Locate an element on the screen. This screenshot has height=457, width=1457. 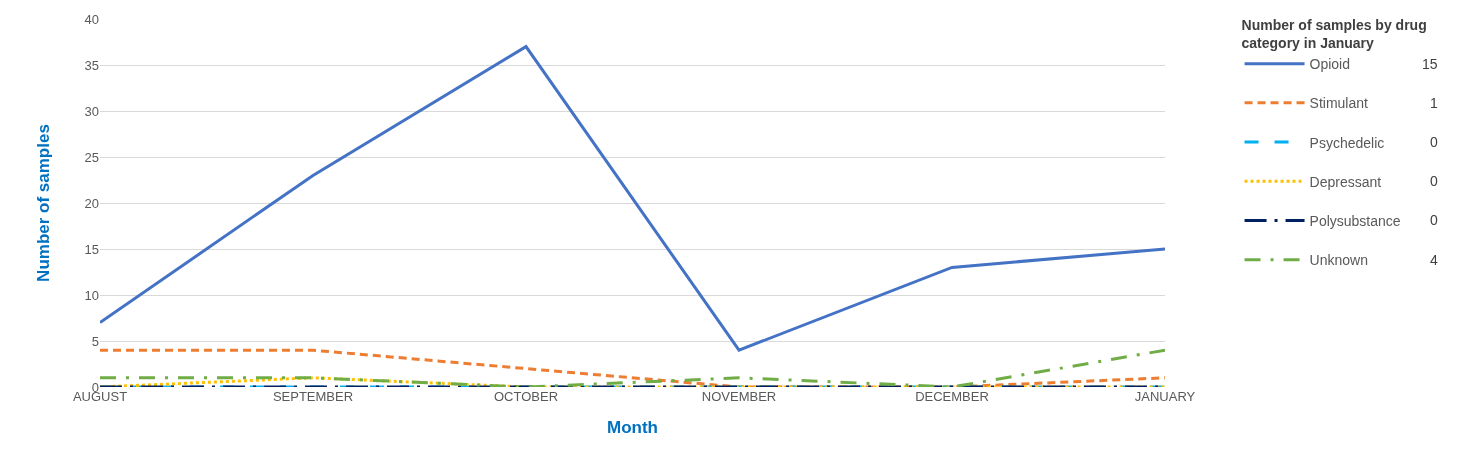
x-tick-label: NOVEMBER is located at coordinates (739, 396).